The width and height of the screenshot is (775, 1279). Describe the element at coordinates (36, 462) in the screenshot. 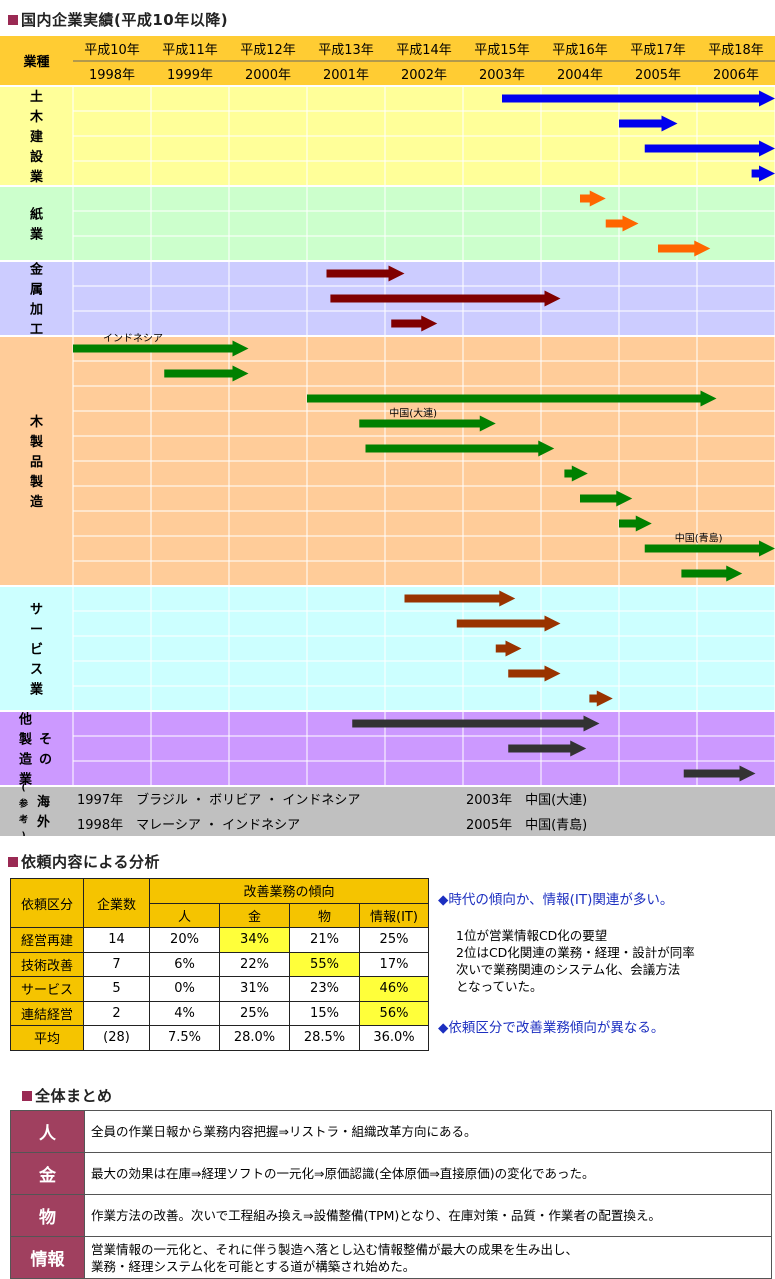

I see `industry-label: 品` at that location.